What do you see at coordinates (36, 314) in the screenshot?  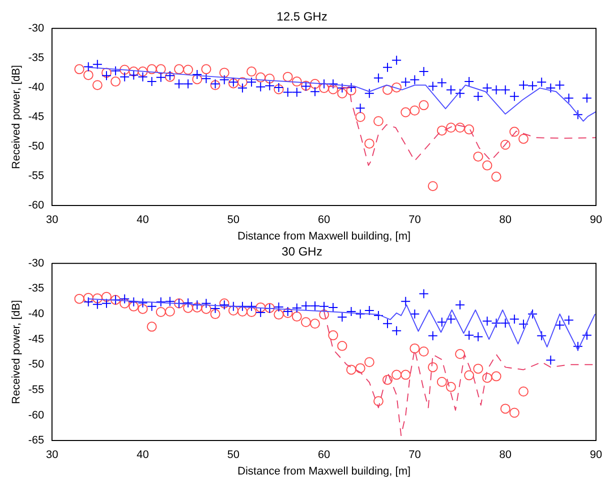 I see `y-tick-label: -40` at bounding box center [36, 314].